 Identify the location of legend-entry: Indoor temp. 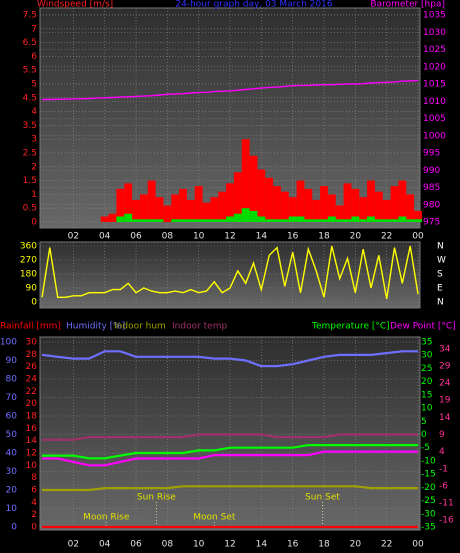
(199, 327).